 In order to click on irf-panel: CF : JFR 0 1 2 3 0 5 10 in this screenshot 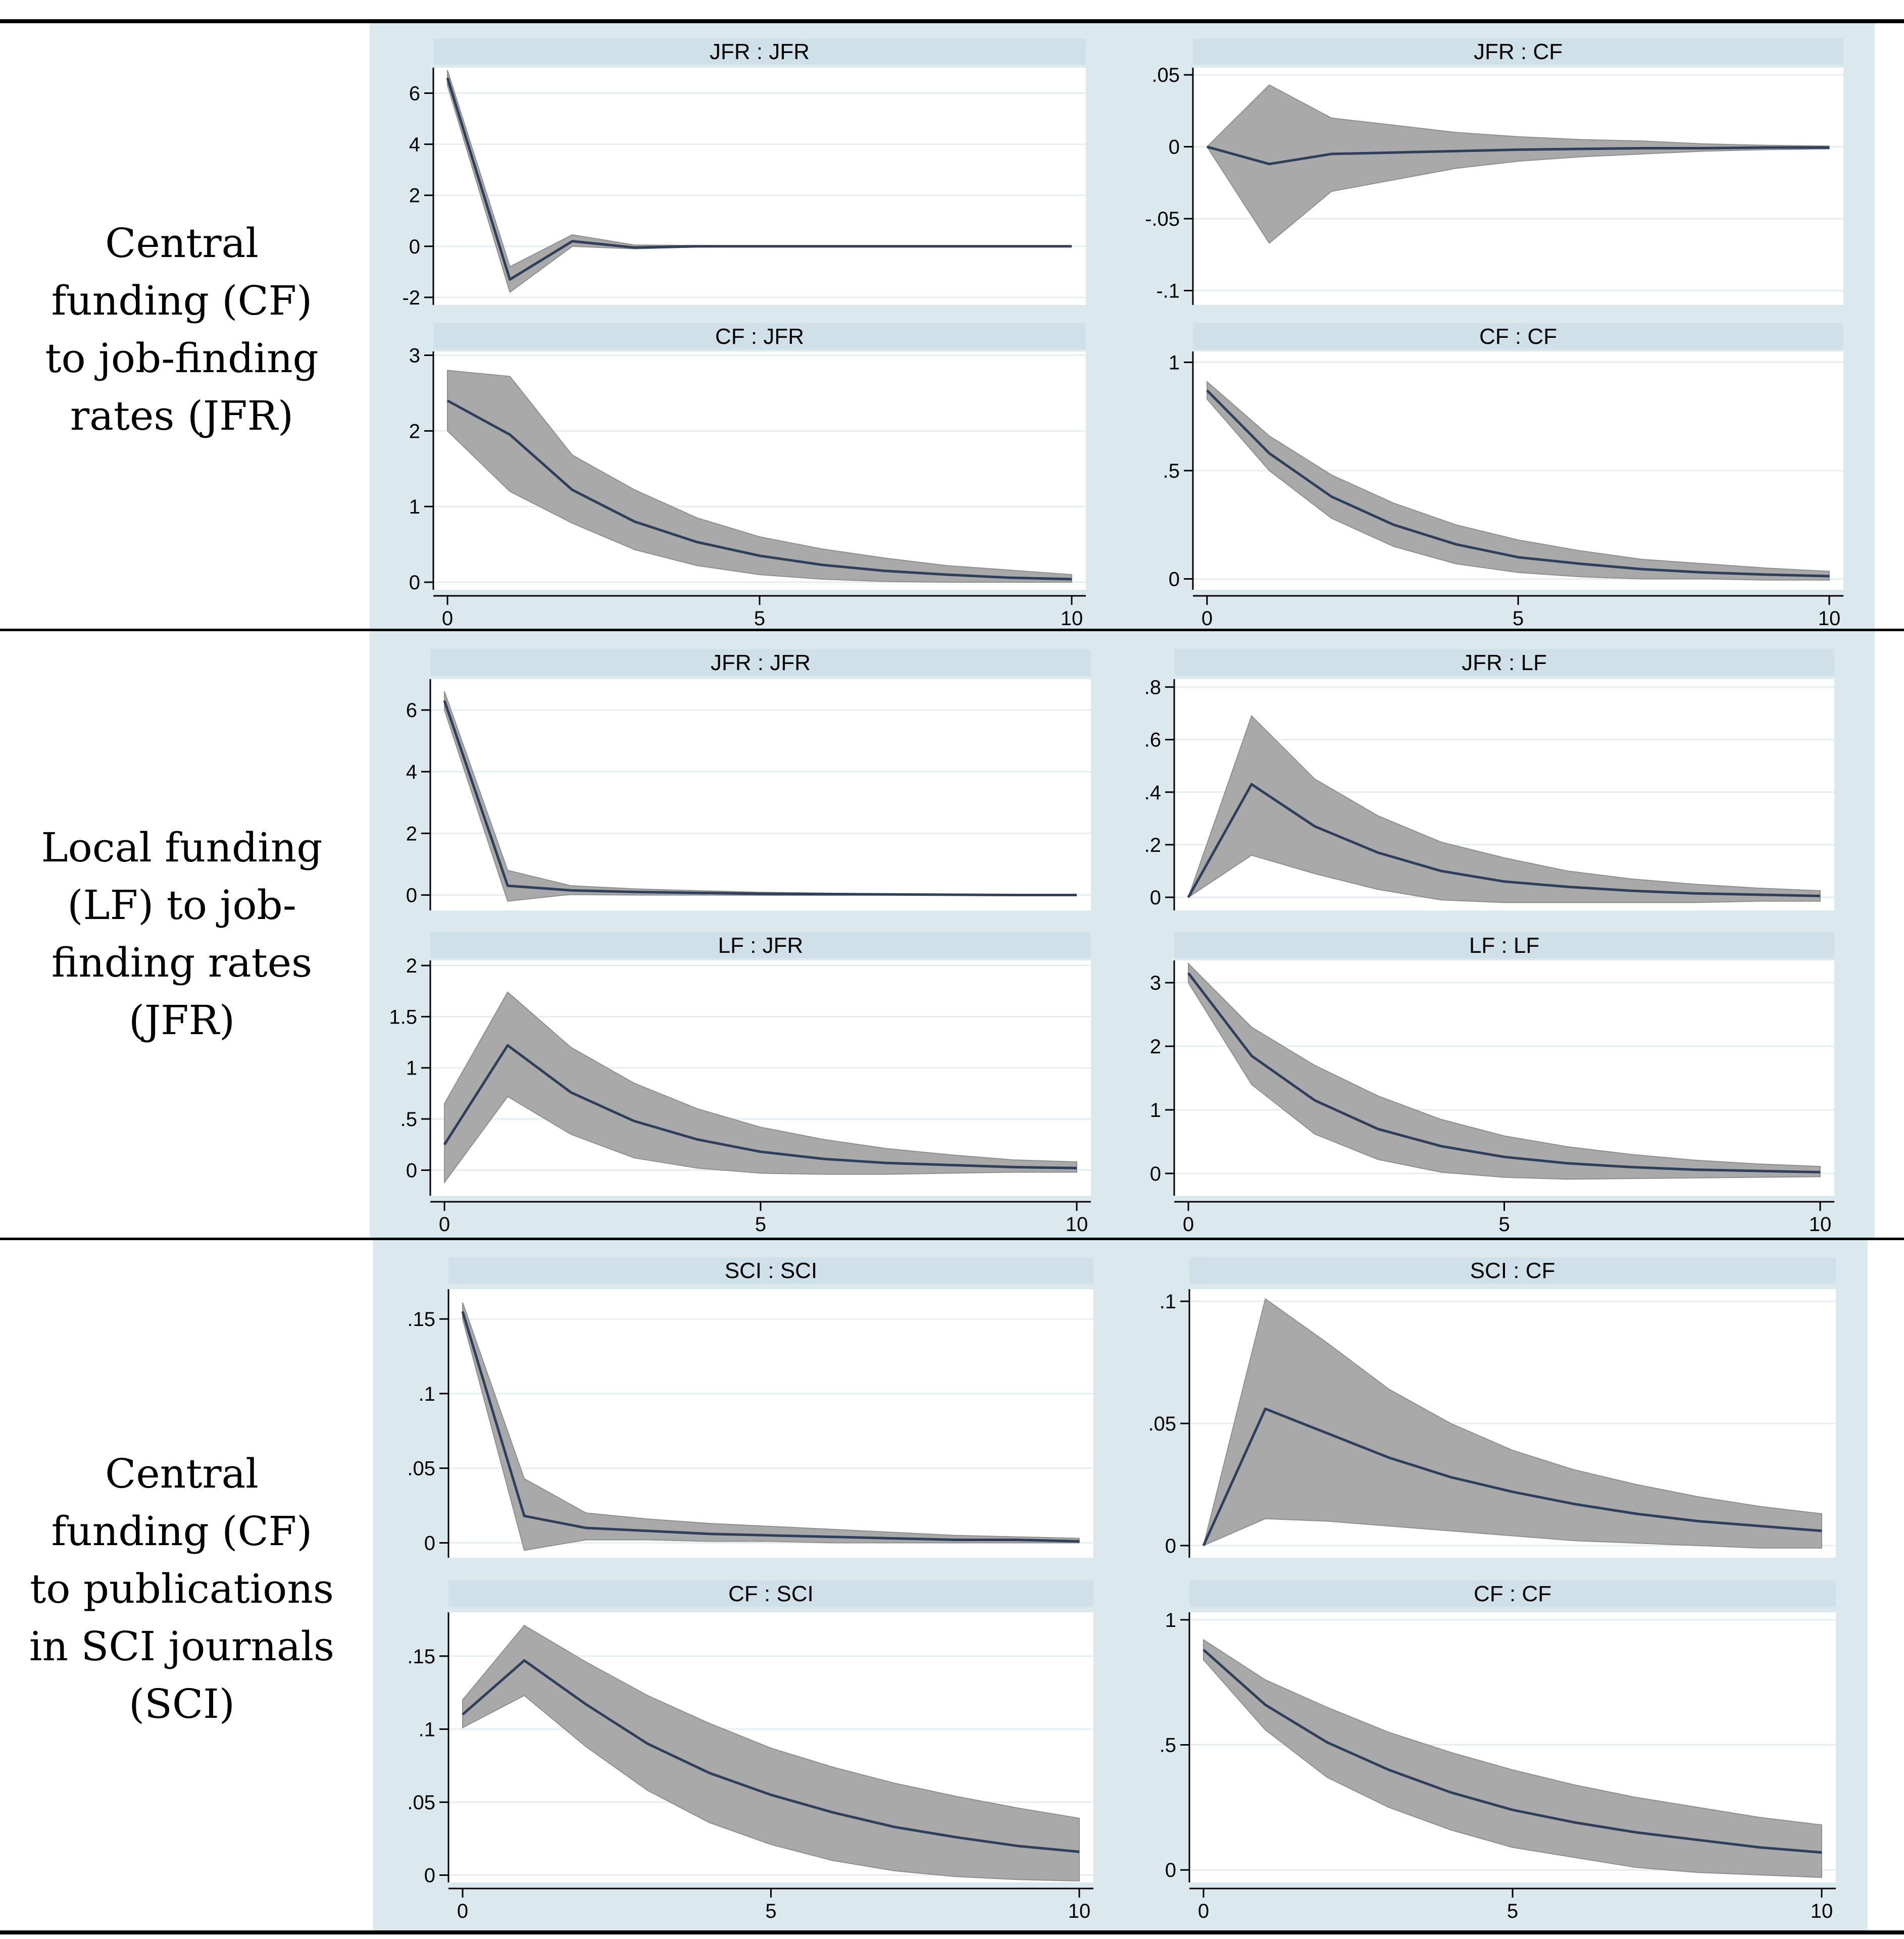, I will do `click(748, 477)`.